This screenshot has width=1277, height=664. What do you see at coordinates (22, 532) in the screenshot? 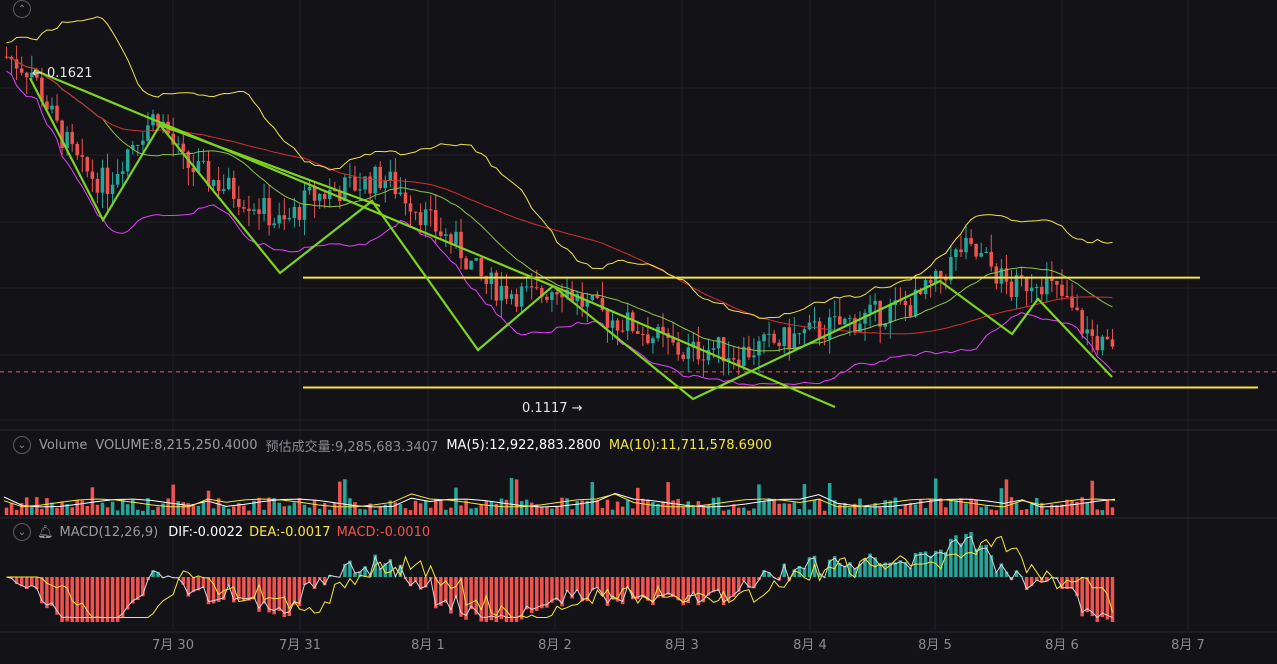
I see `macd-toggle-icon: ⌄` at bounding box center [22, 532].